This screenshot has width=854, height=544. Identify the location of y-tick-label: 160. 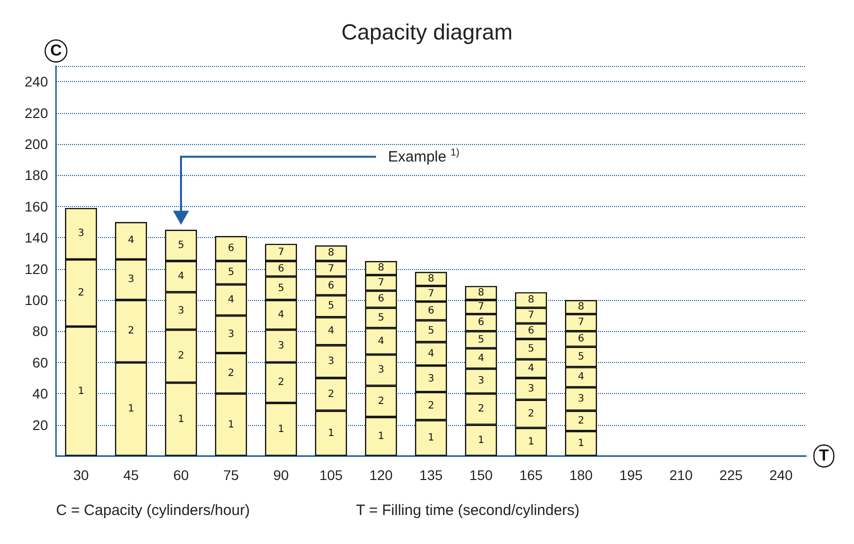
(36, 206).